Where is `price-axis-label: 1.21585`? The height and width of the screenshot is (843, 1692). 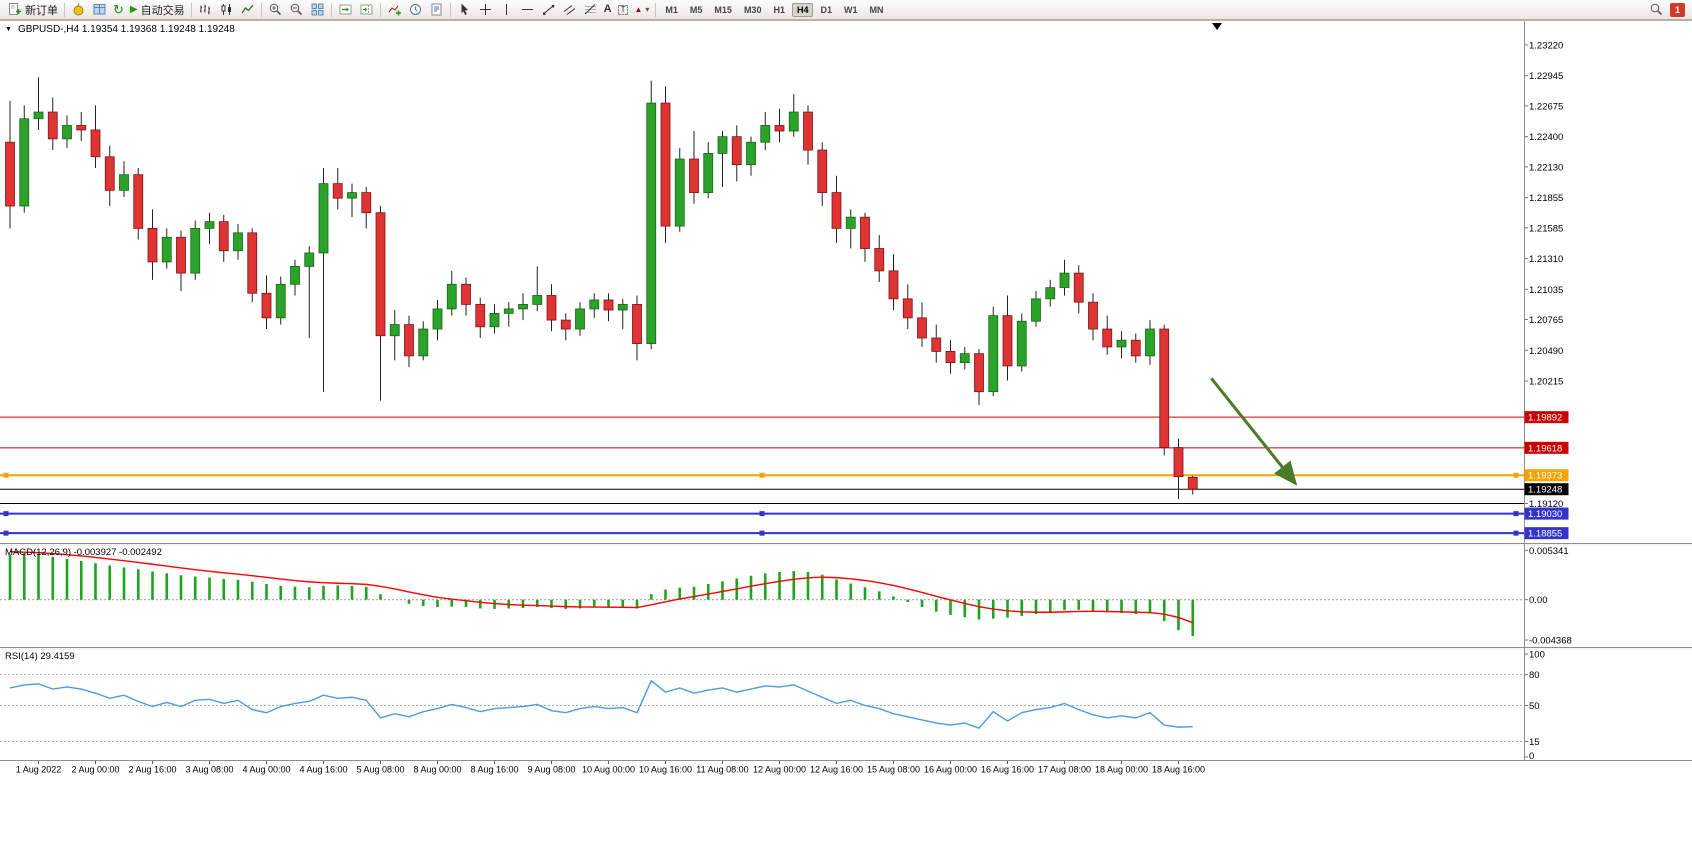
price-axis-label: 1.21585 is located at coordinates (1546, 228).